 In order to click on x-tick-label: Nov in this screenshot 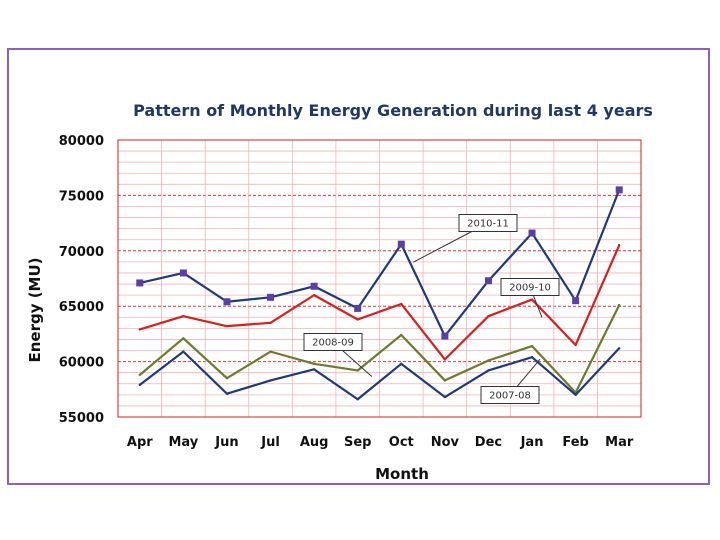, I will do `click(445, 442)`.